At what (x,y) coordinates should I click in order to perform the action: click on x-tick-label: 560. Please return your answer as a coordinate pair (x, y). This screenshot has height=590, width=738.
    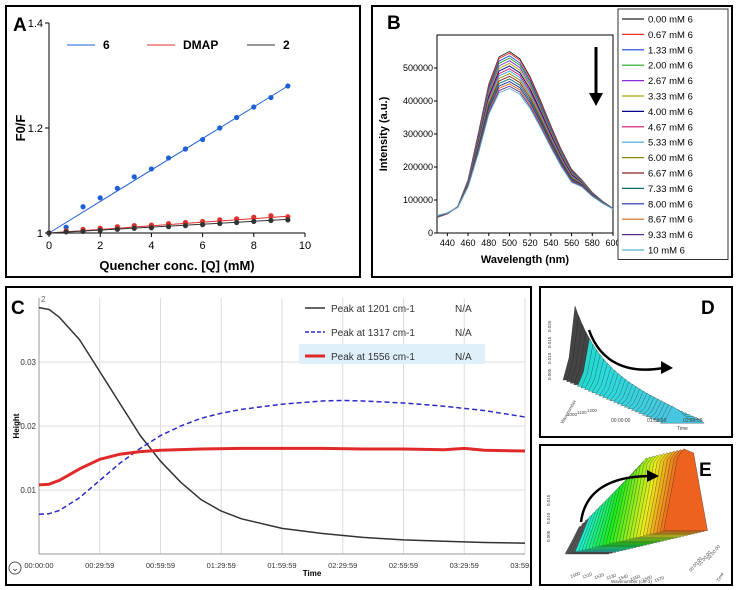
    Looking at the image, I should click on (571, 243).